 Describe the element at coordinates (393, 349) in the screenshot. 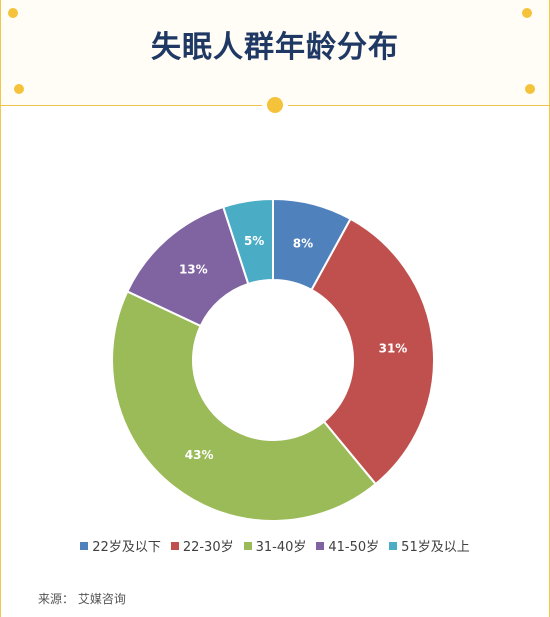

I see `slice-data-label-2: 31%` at that location.